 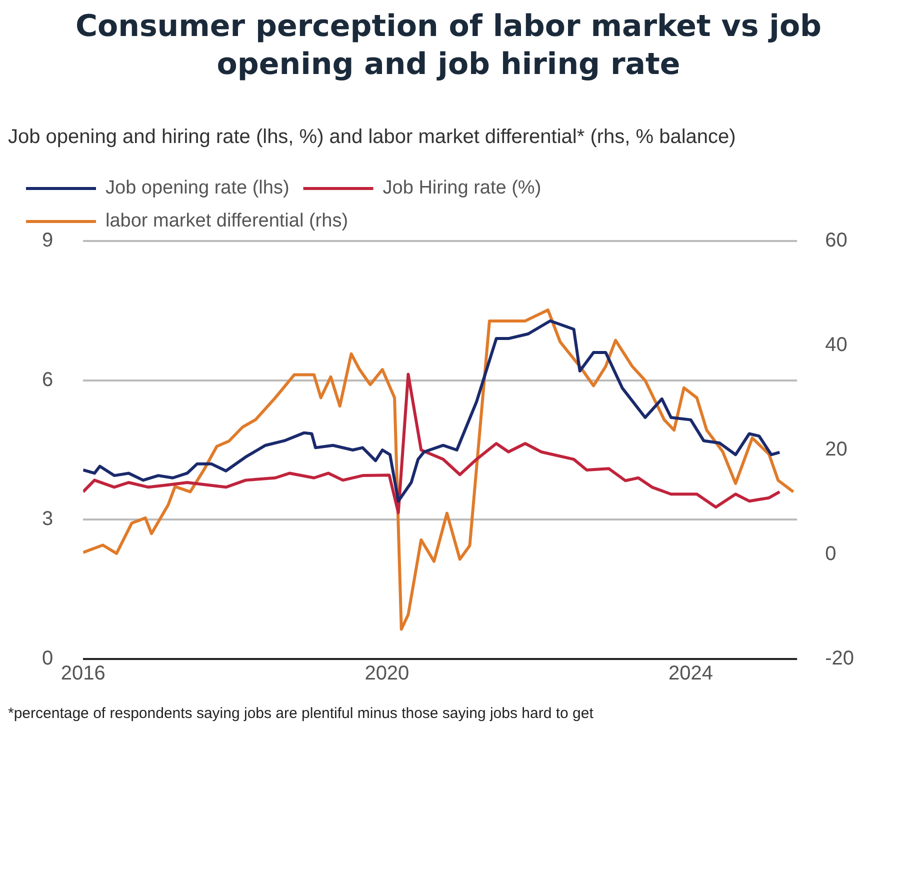 I want to click on y-tick-label: 3, so click(x=48, y=519).